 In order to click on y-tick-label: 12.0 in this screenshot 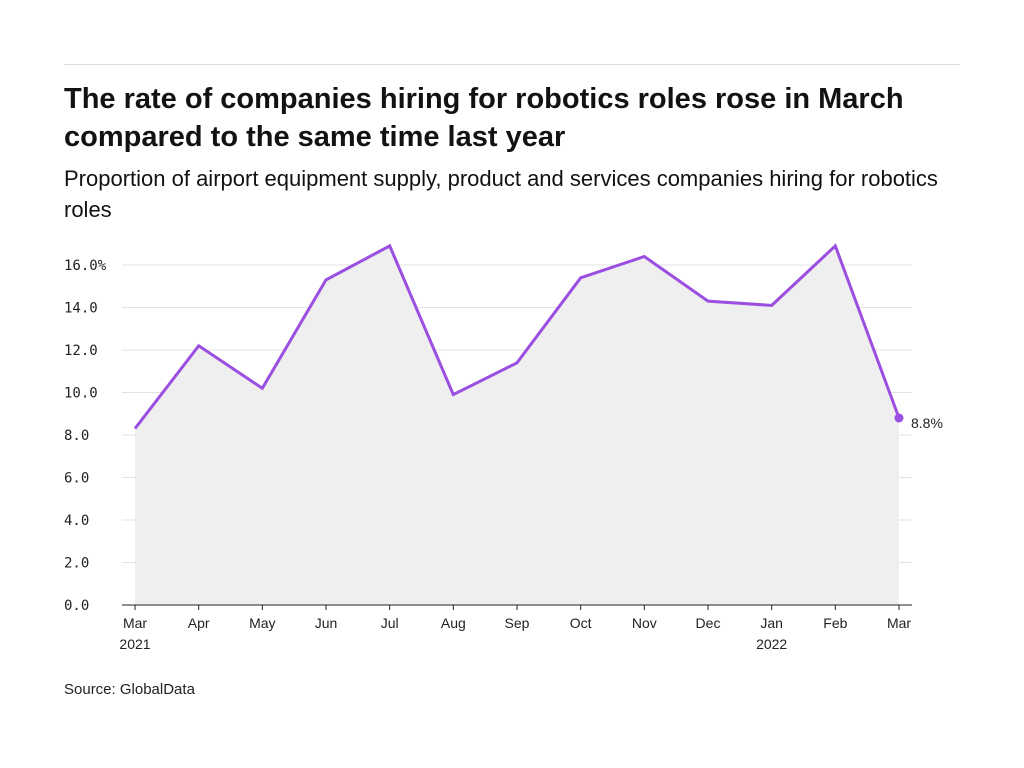, I will do `click(81, 351)`.